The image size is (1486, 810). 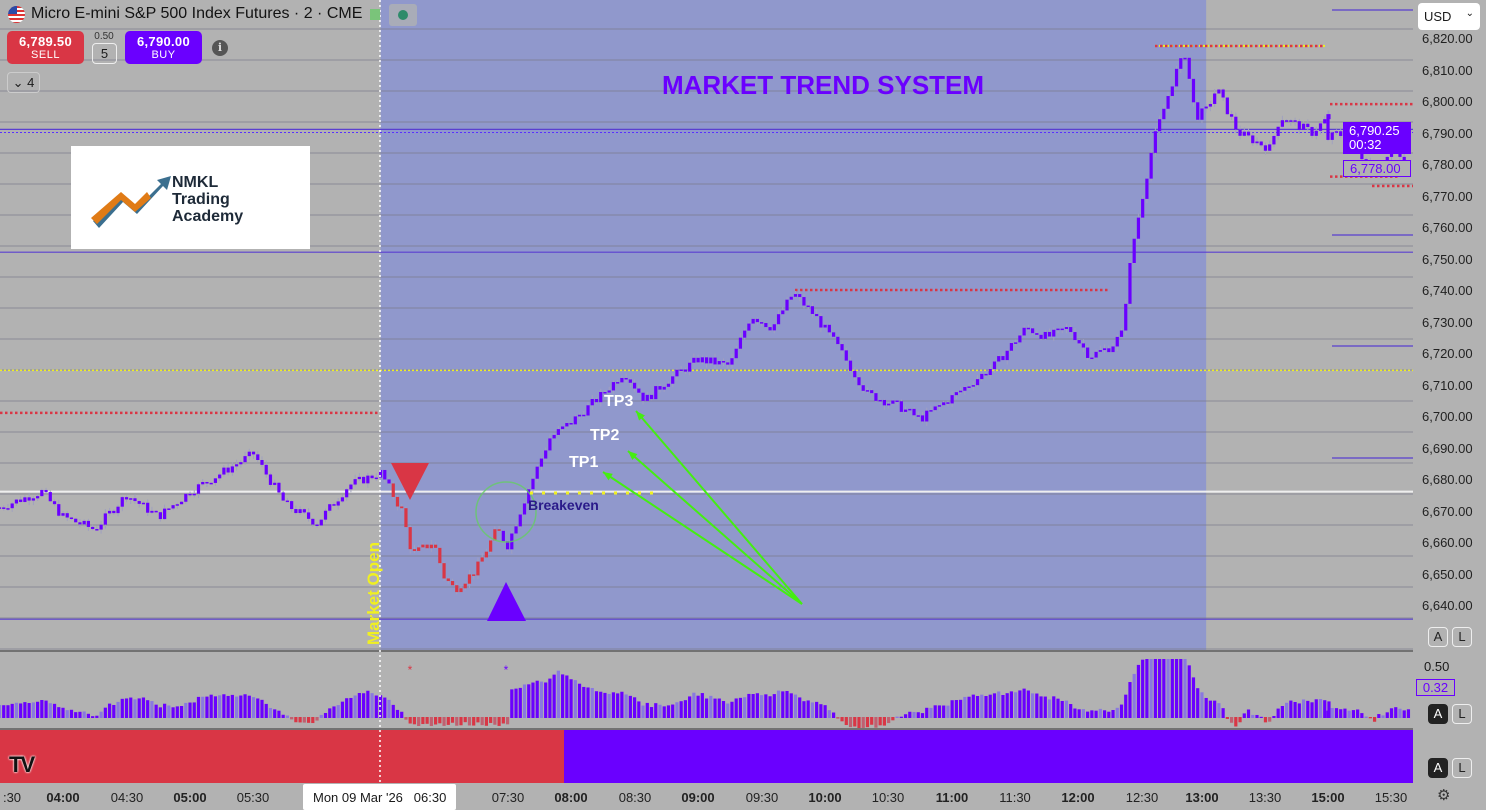 I want to click on price-tick-label: 6,820.00, so click(x=1447, y=38).